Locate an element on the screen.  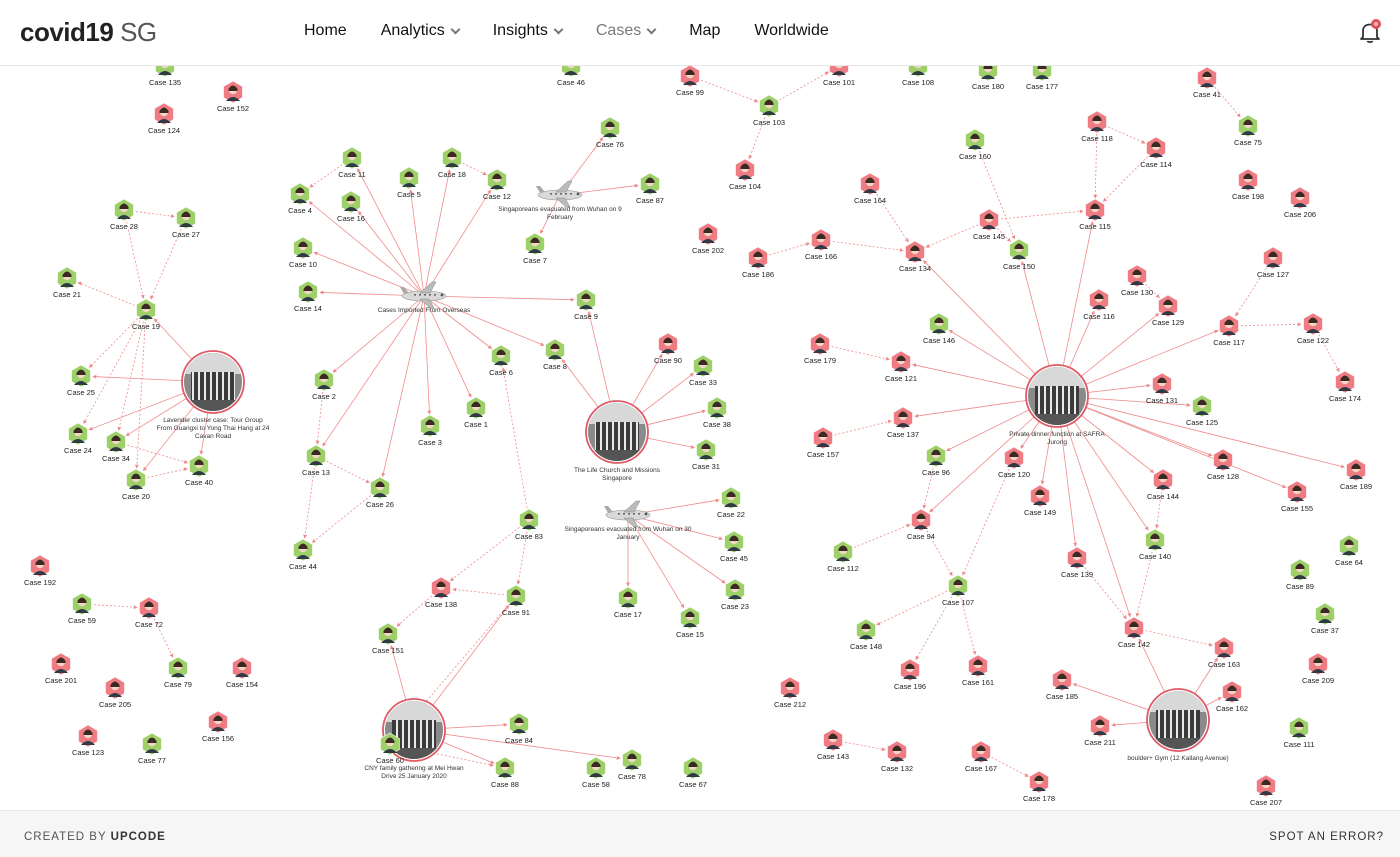
case-node: Case 177 is located at coordinates (1042, 78).